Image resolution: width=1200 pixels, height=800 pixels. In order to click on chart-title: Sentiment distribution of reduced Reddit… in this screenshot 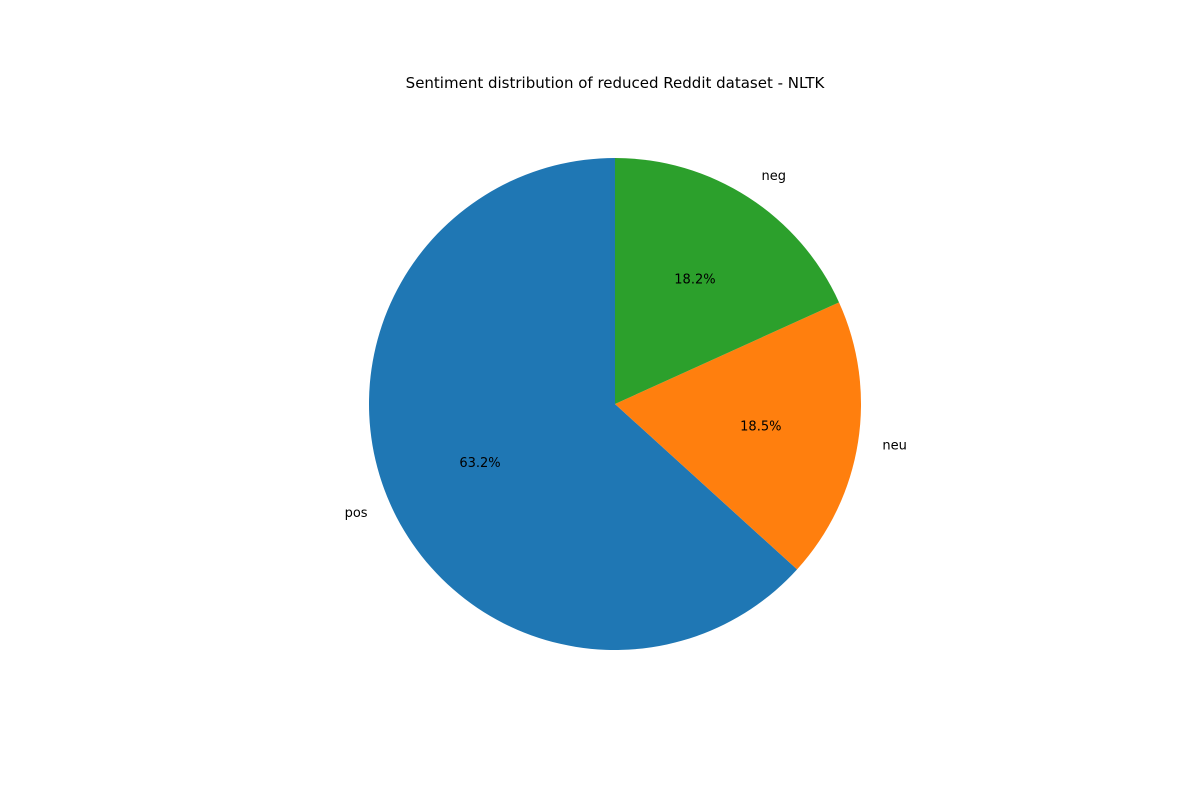, I will do `click(616, 83)`.